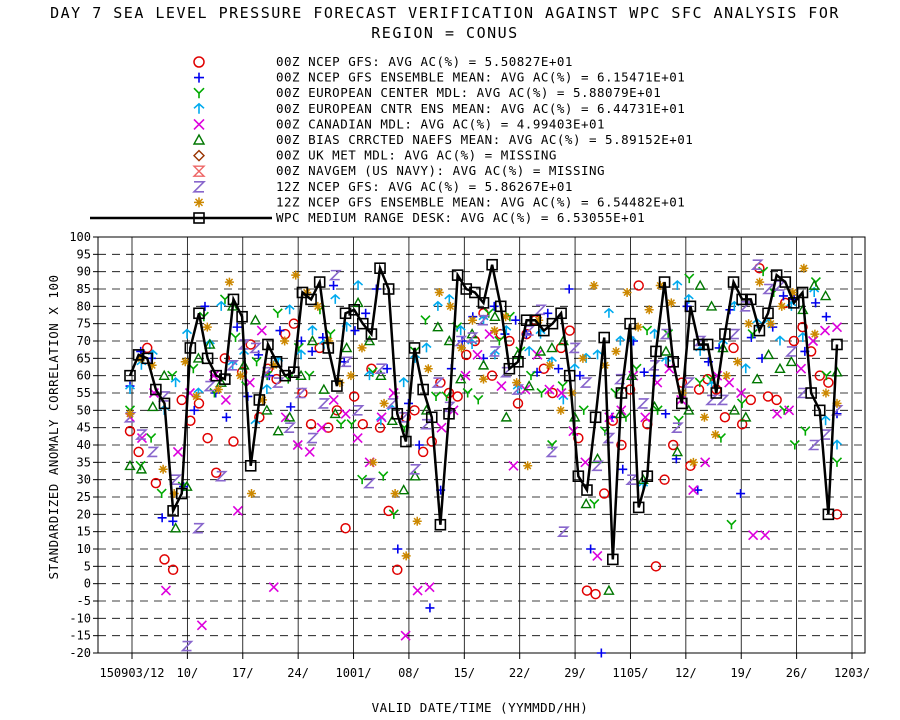 The width and height of the screenshot is (900, 720). Describe the element at coordinates (444, 33) in the screenshot. I see `chart-subtitle: REGION = CONUS` at that location.